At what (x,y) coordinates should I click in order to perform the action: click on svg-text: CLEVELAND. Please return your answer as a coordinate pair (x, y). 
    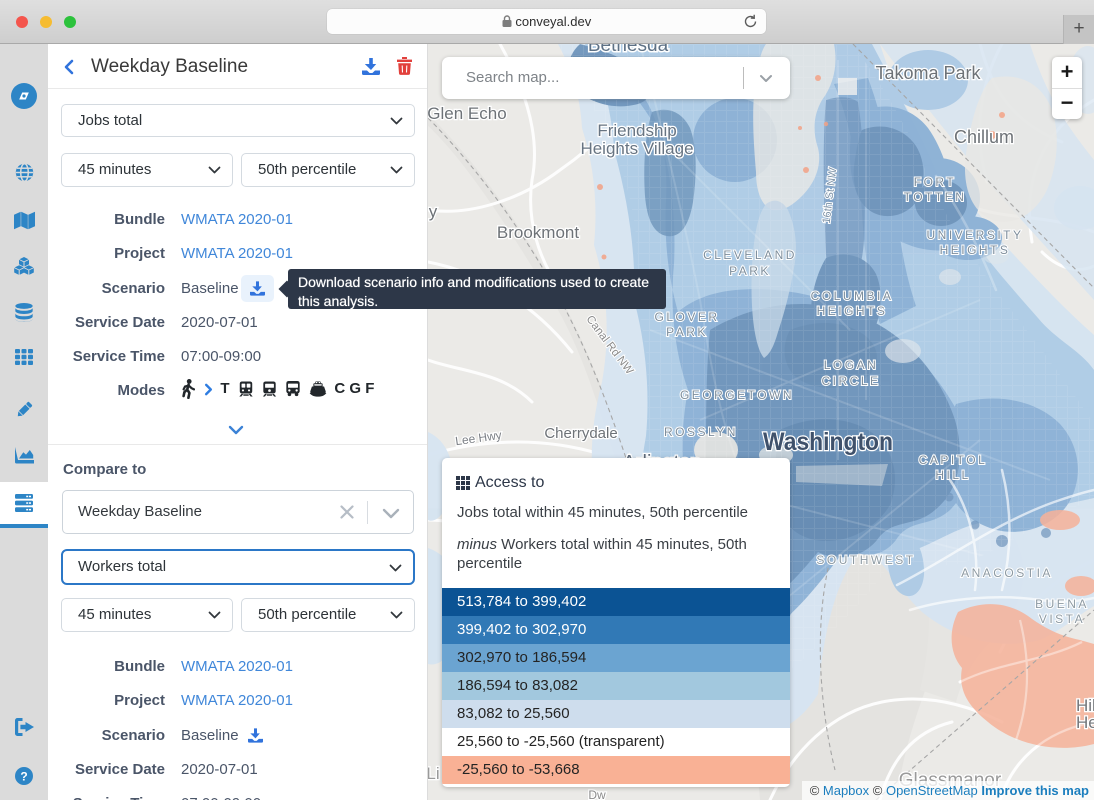
    Looking at the image, I should click on (750, 255).